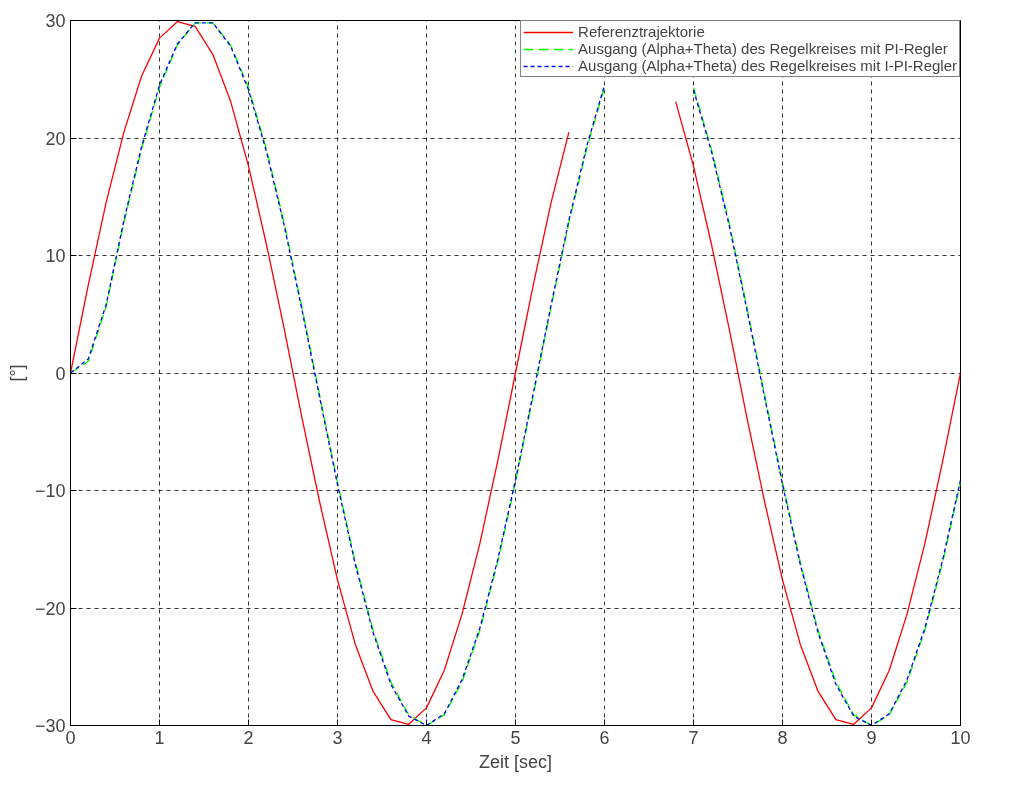 The width and height of the screenshot is (1027, 789). Describe the element at coordinates (767, 65) in the screenshot. I see `legend-label: Ausgang (Alpha+Theta) des Regelkreises mit I-PI-Regler` at that location.